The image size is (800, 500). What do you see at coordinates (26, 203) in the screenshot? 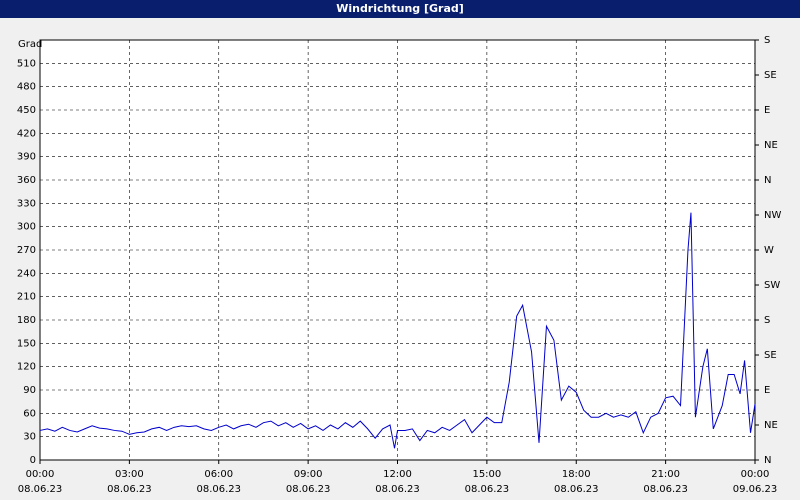
I see `y-tick-label: 330` at bounding box center [26, 203].